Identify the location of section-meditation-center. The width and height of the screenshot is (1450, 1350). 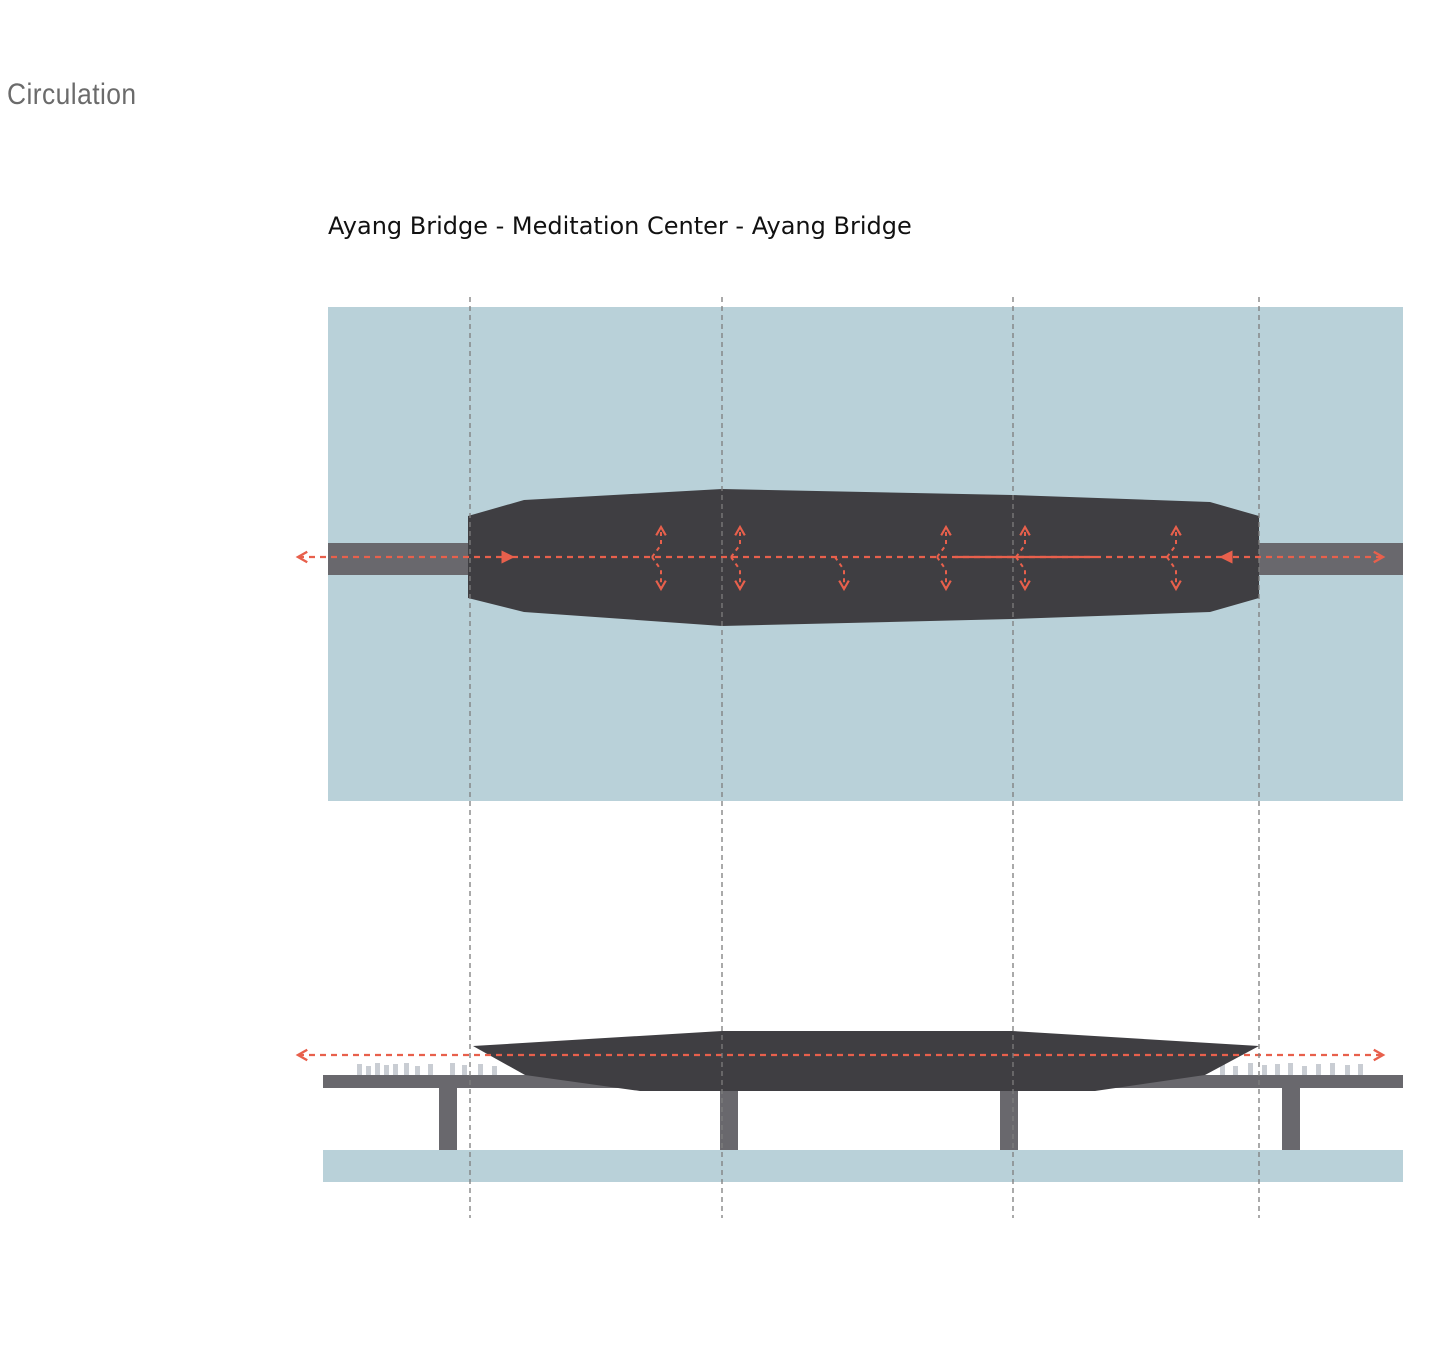
(866, 1061).